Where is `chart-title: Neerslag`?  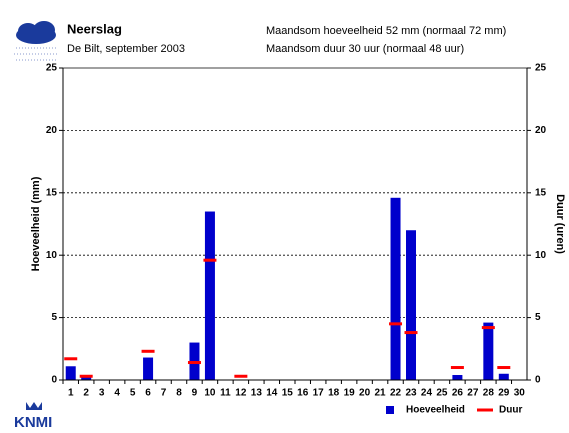
chart-title: Neerslag is located at coordinates (94, 28).